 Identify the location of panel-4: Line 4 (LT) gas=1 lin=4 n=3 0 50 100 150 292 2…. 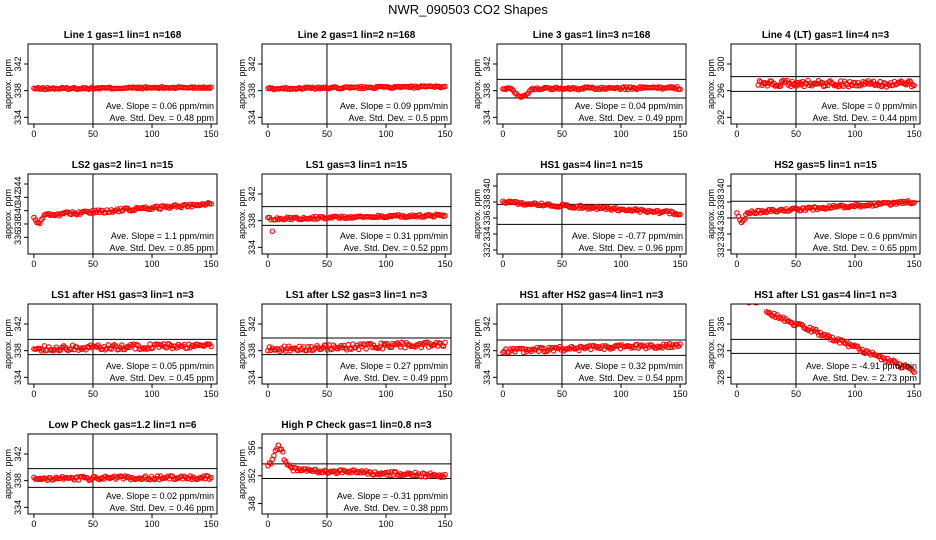
(814, 84).